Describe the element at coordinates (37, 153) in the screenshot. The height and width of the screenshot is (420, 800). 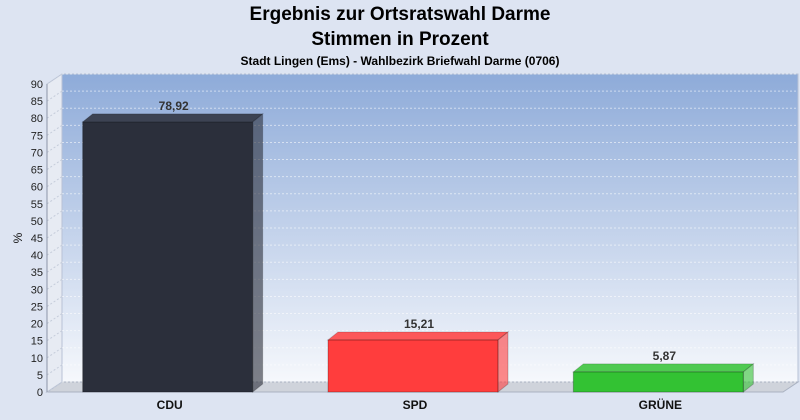
I see `y-tick-label: 70` at that location.